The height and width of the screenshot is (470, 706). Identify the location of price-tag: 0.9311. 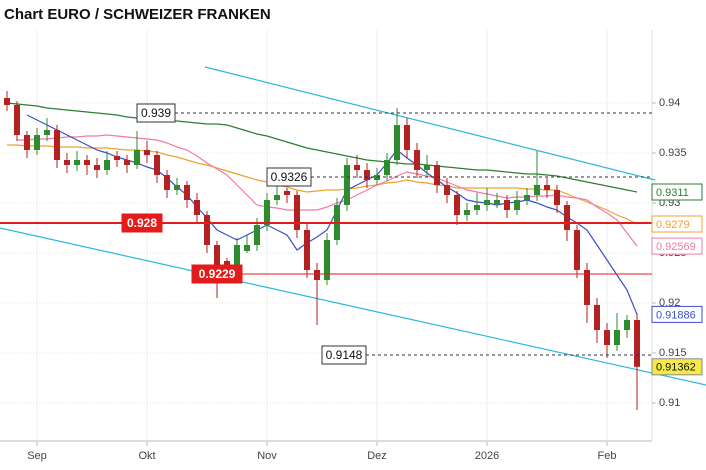
(672, 193).